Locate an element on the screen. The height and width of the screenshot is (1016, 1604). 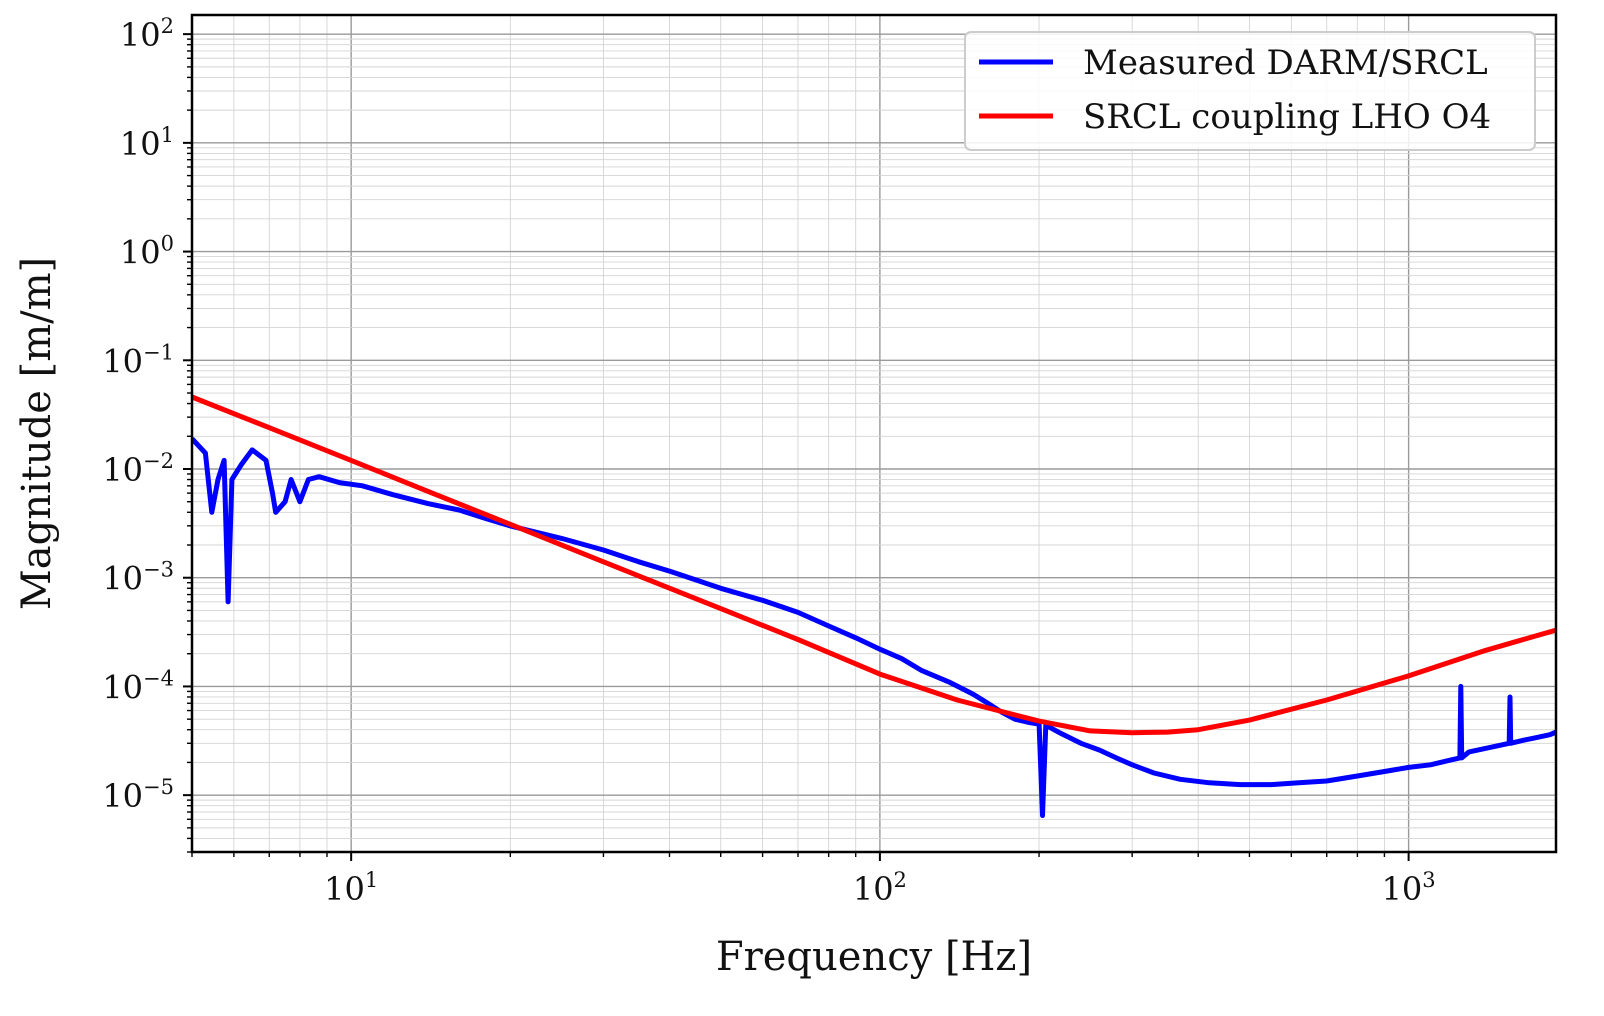
x-tick-label: 102 is located at coordinates (880, 888).